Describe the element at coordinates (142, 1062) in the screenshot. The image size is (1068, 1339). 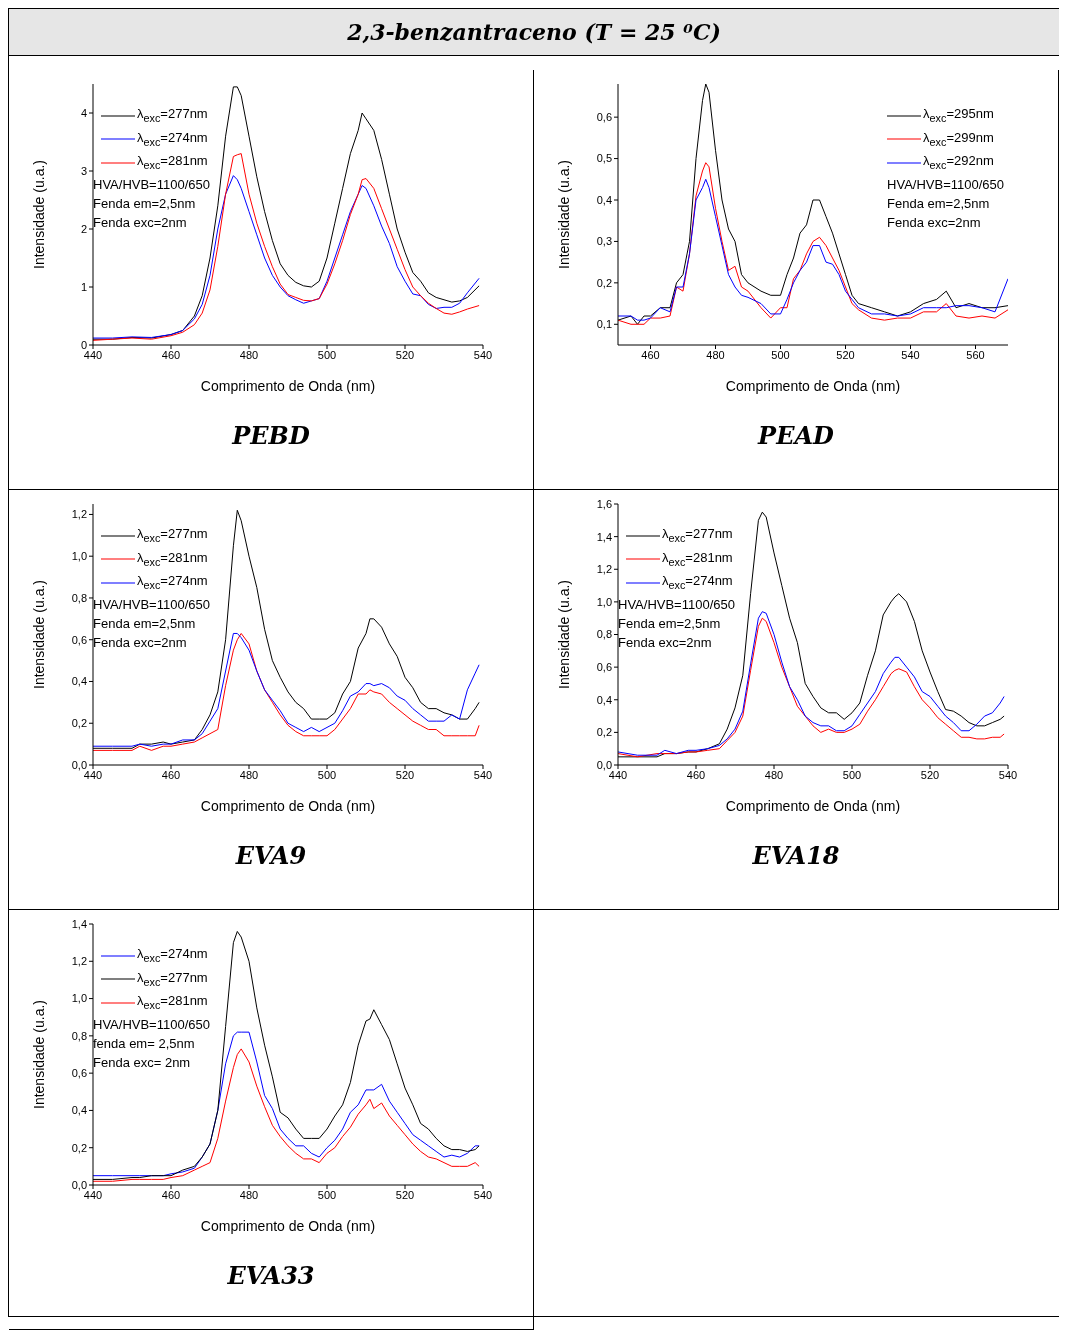
I see `annotation: Fenda exc= 2nm` at that location.